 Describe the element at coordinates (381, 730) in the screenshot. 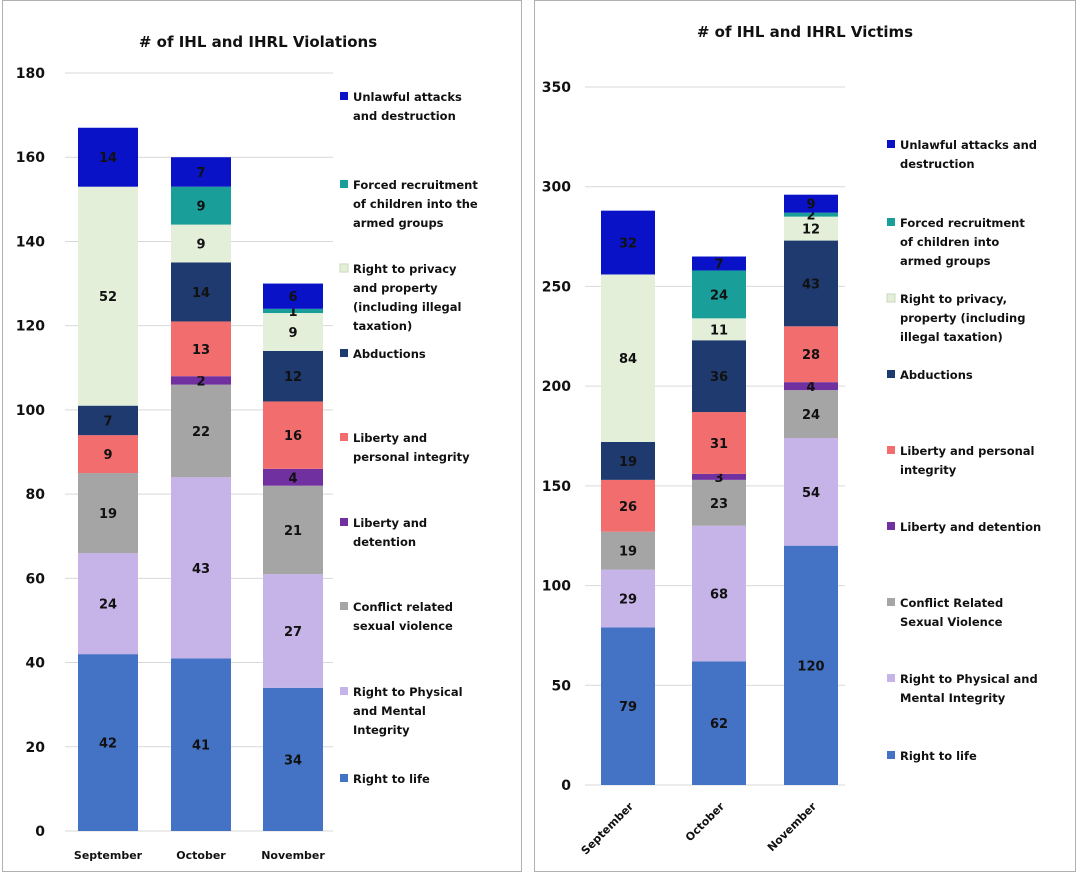

I see `legend-label: Integrity` at that location.